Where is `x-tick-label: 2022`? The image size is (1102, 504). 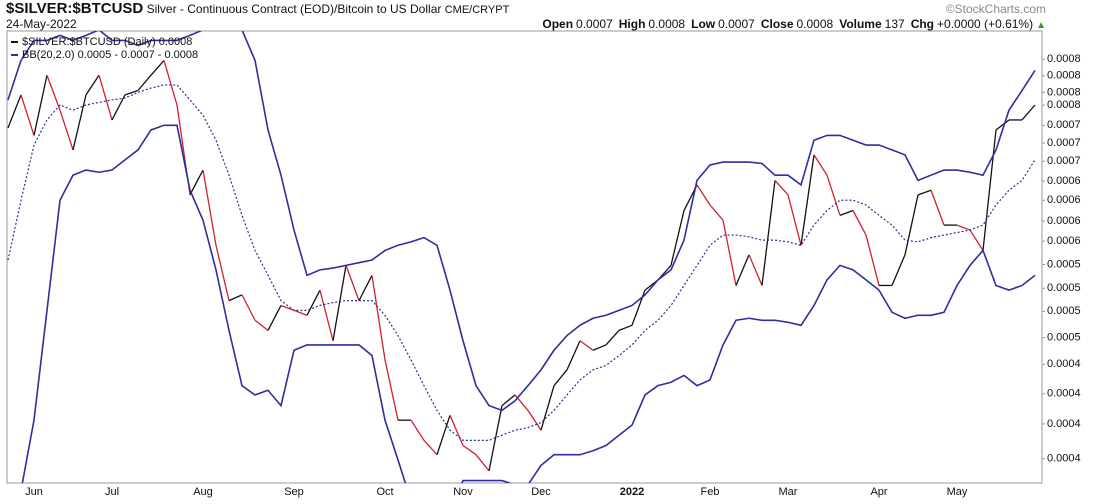
x-tick-label: 2022 is located at coordinates (632, 492).